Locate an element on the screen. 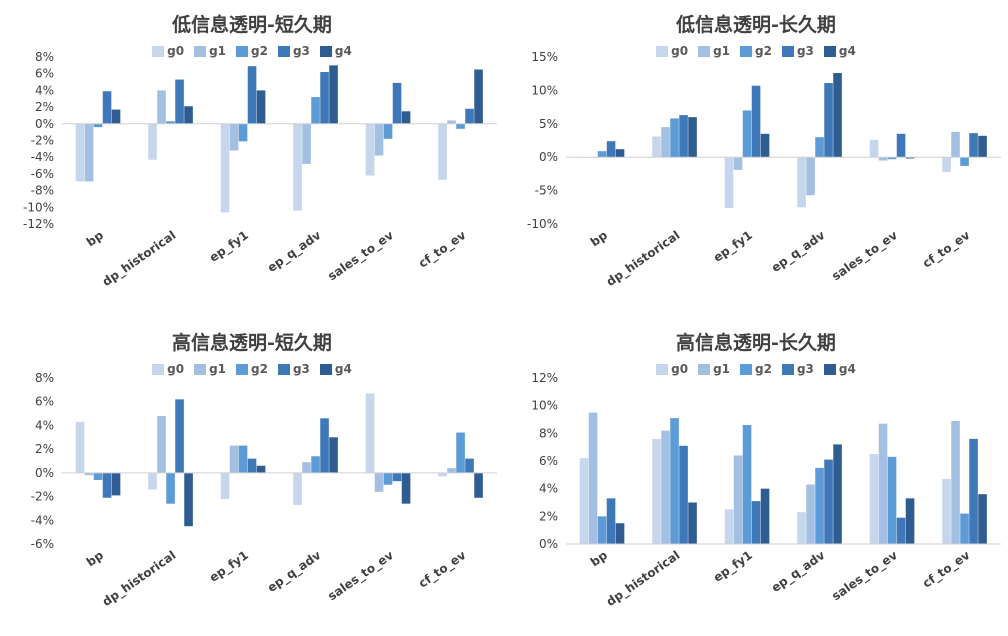 This screenshot has width=1008, height=636. legend-label: g4 is located at coordinates (847, 51).